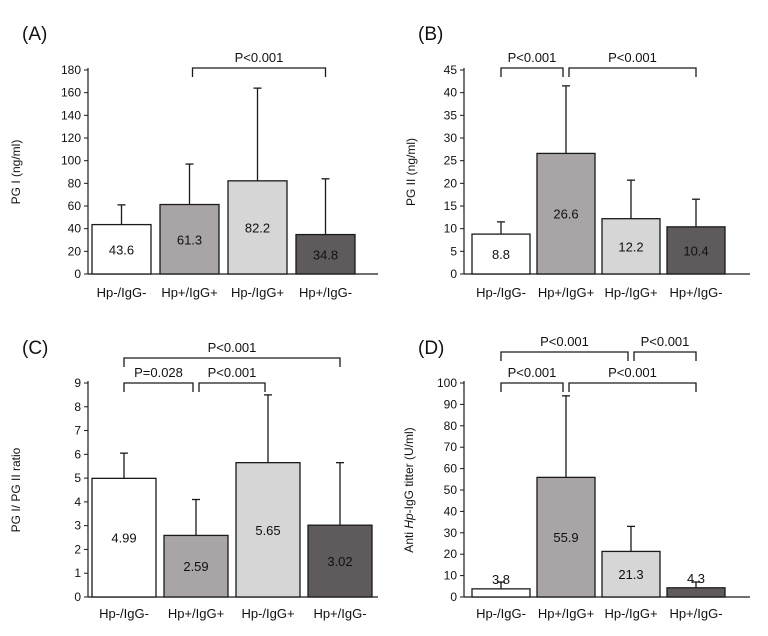  Describe the element at coordinates (695, 613) in the screenshot. I see `x-tick-label: Hp+/IgG-` at that location.